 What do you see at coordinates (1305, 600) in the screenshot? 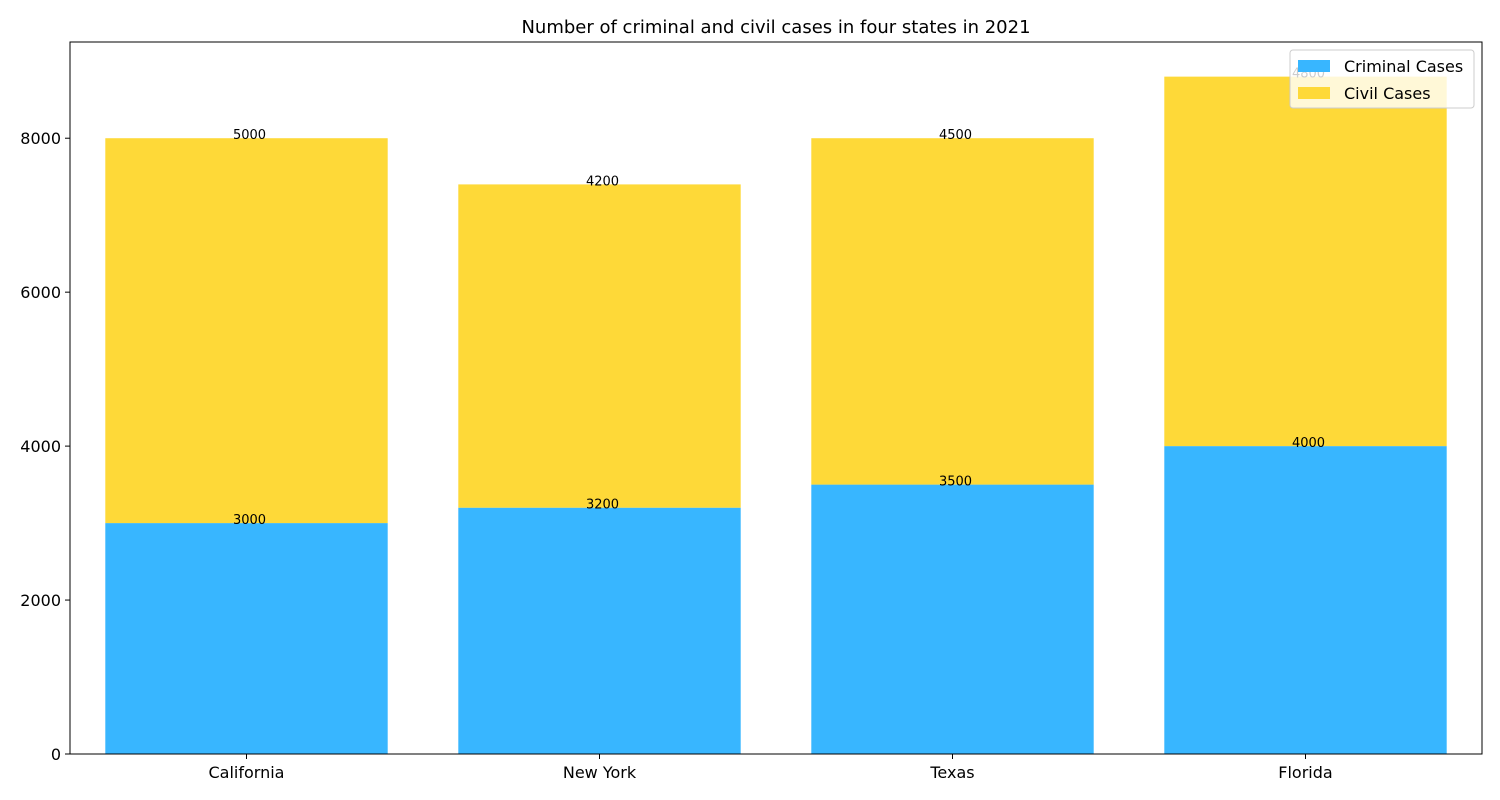
I see `bar-criminal-cases-florida` at bounding box center [1305, 600].